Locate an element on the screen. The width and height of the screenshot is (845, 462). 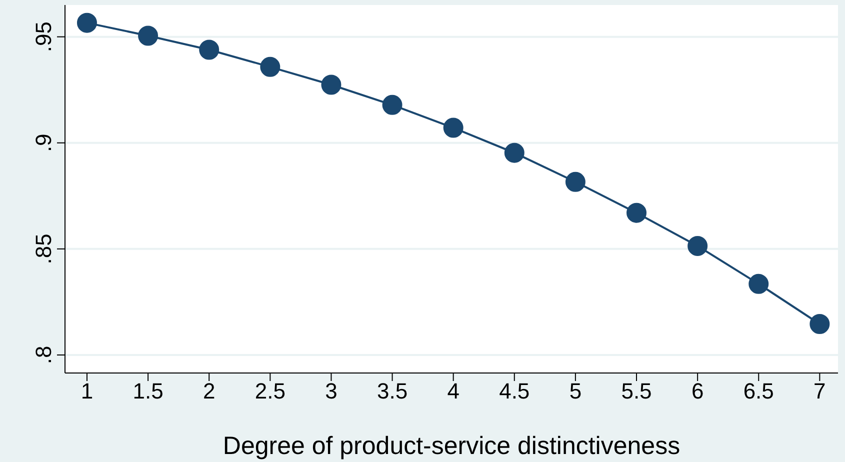
x-tick-label: 3.5 is located at coordinates (392, 391).